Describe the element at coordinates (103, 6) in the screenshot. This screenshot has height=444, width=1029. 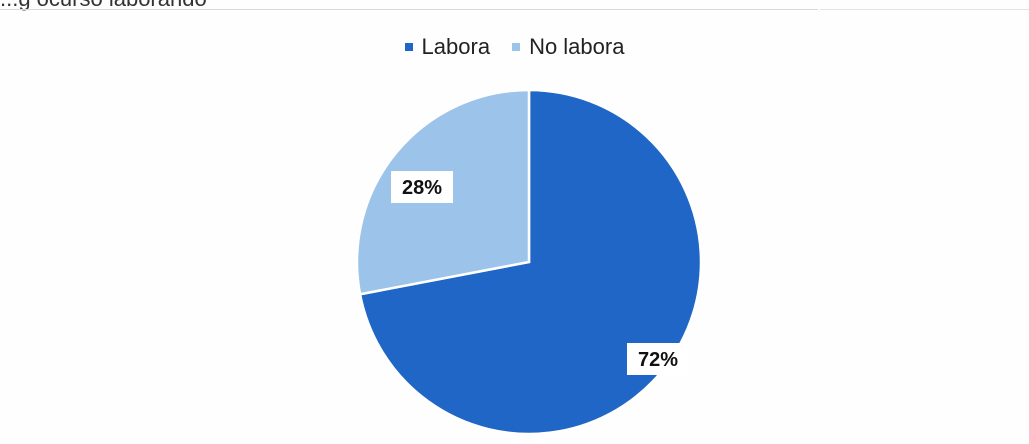
I see `chart-title-partial: ...g ocurso laborando` at that location.